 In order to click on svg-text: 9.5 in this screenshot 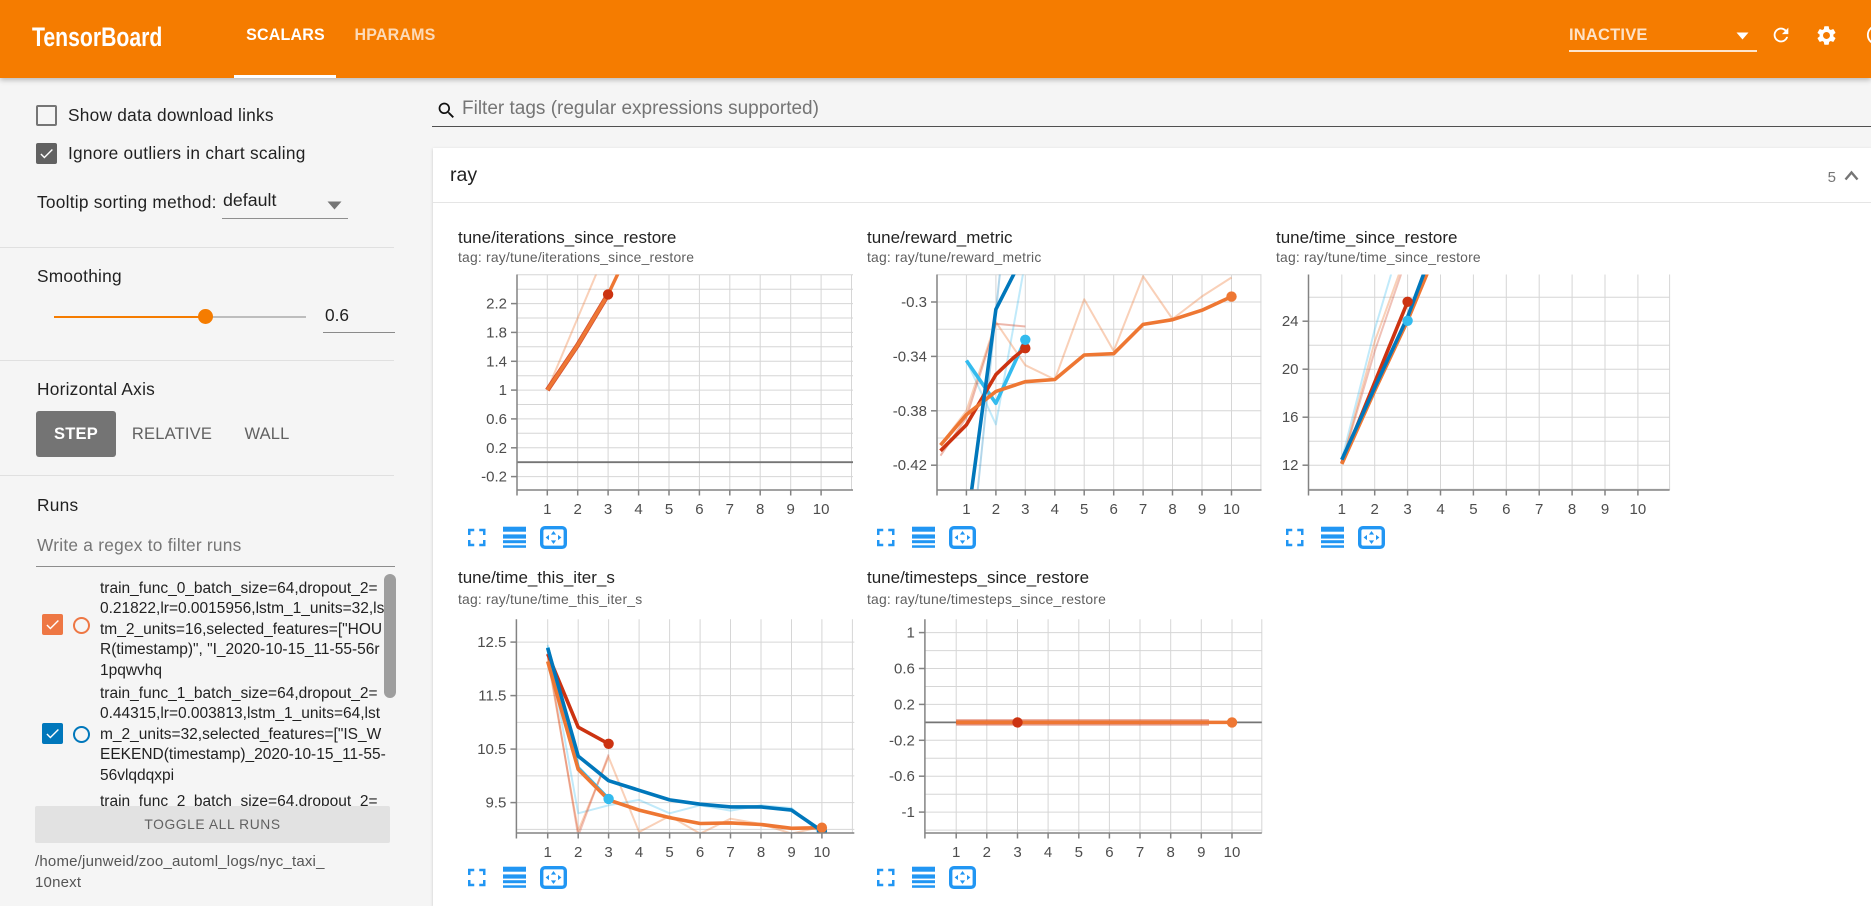, I will do `click(496, 803)`.